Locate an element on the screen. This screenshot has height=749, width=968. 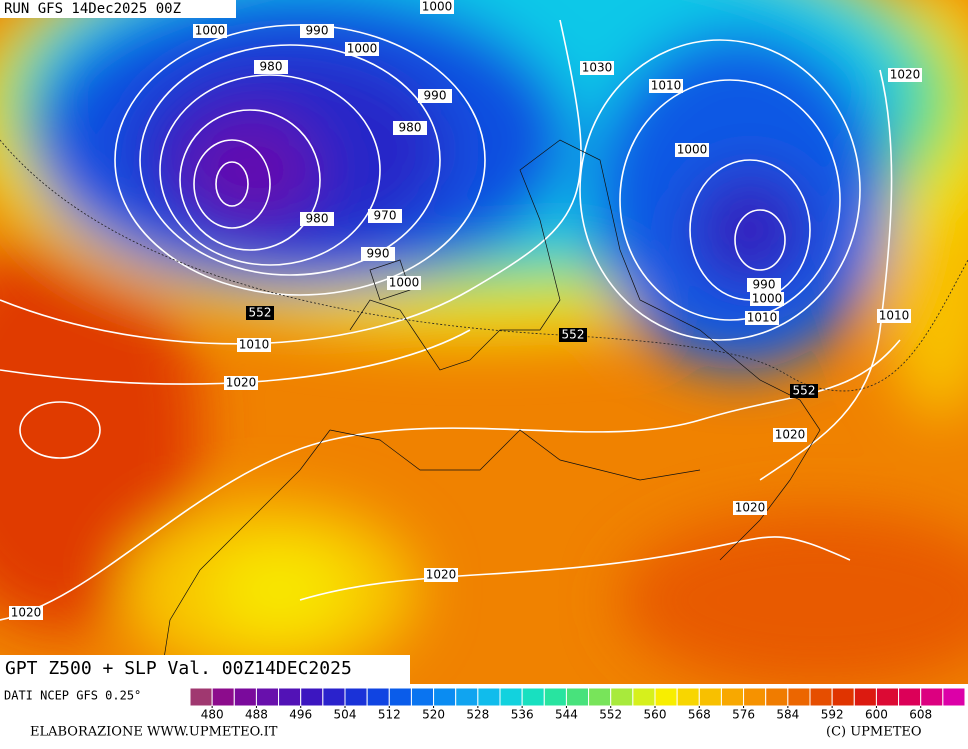
colorbar-tick-label: 600 is located at coordinates (876, 715).